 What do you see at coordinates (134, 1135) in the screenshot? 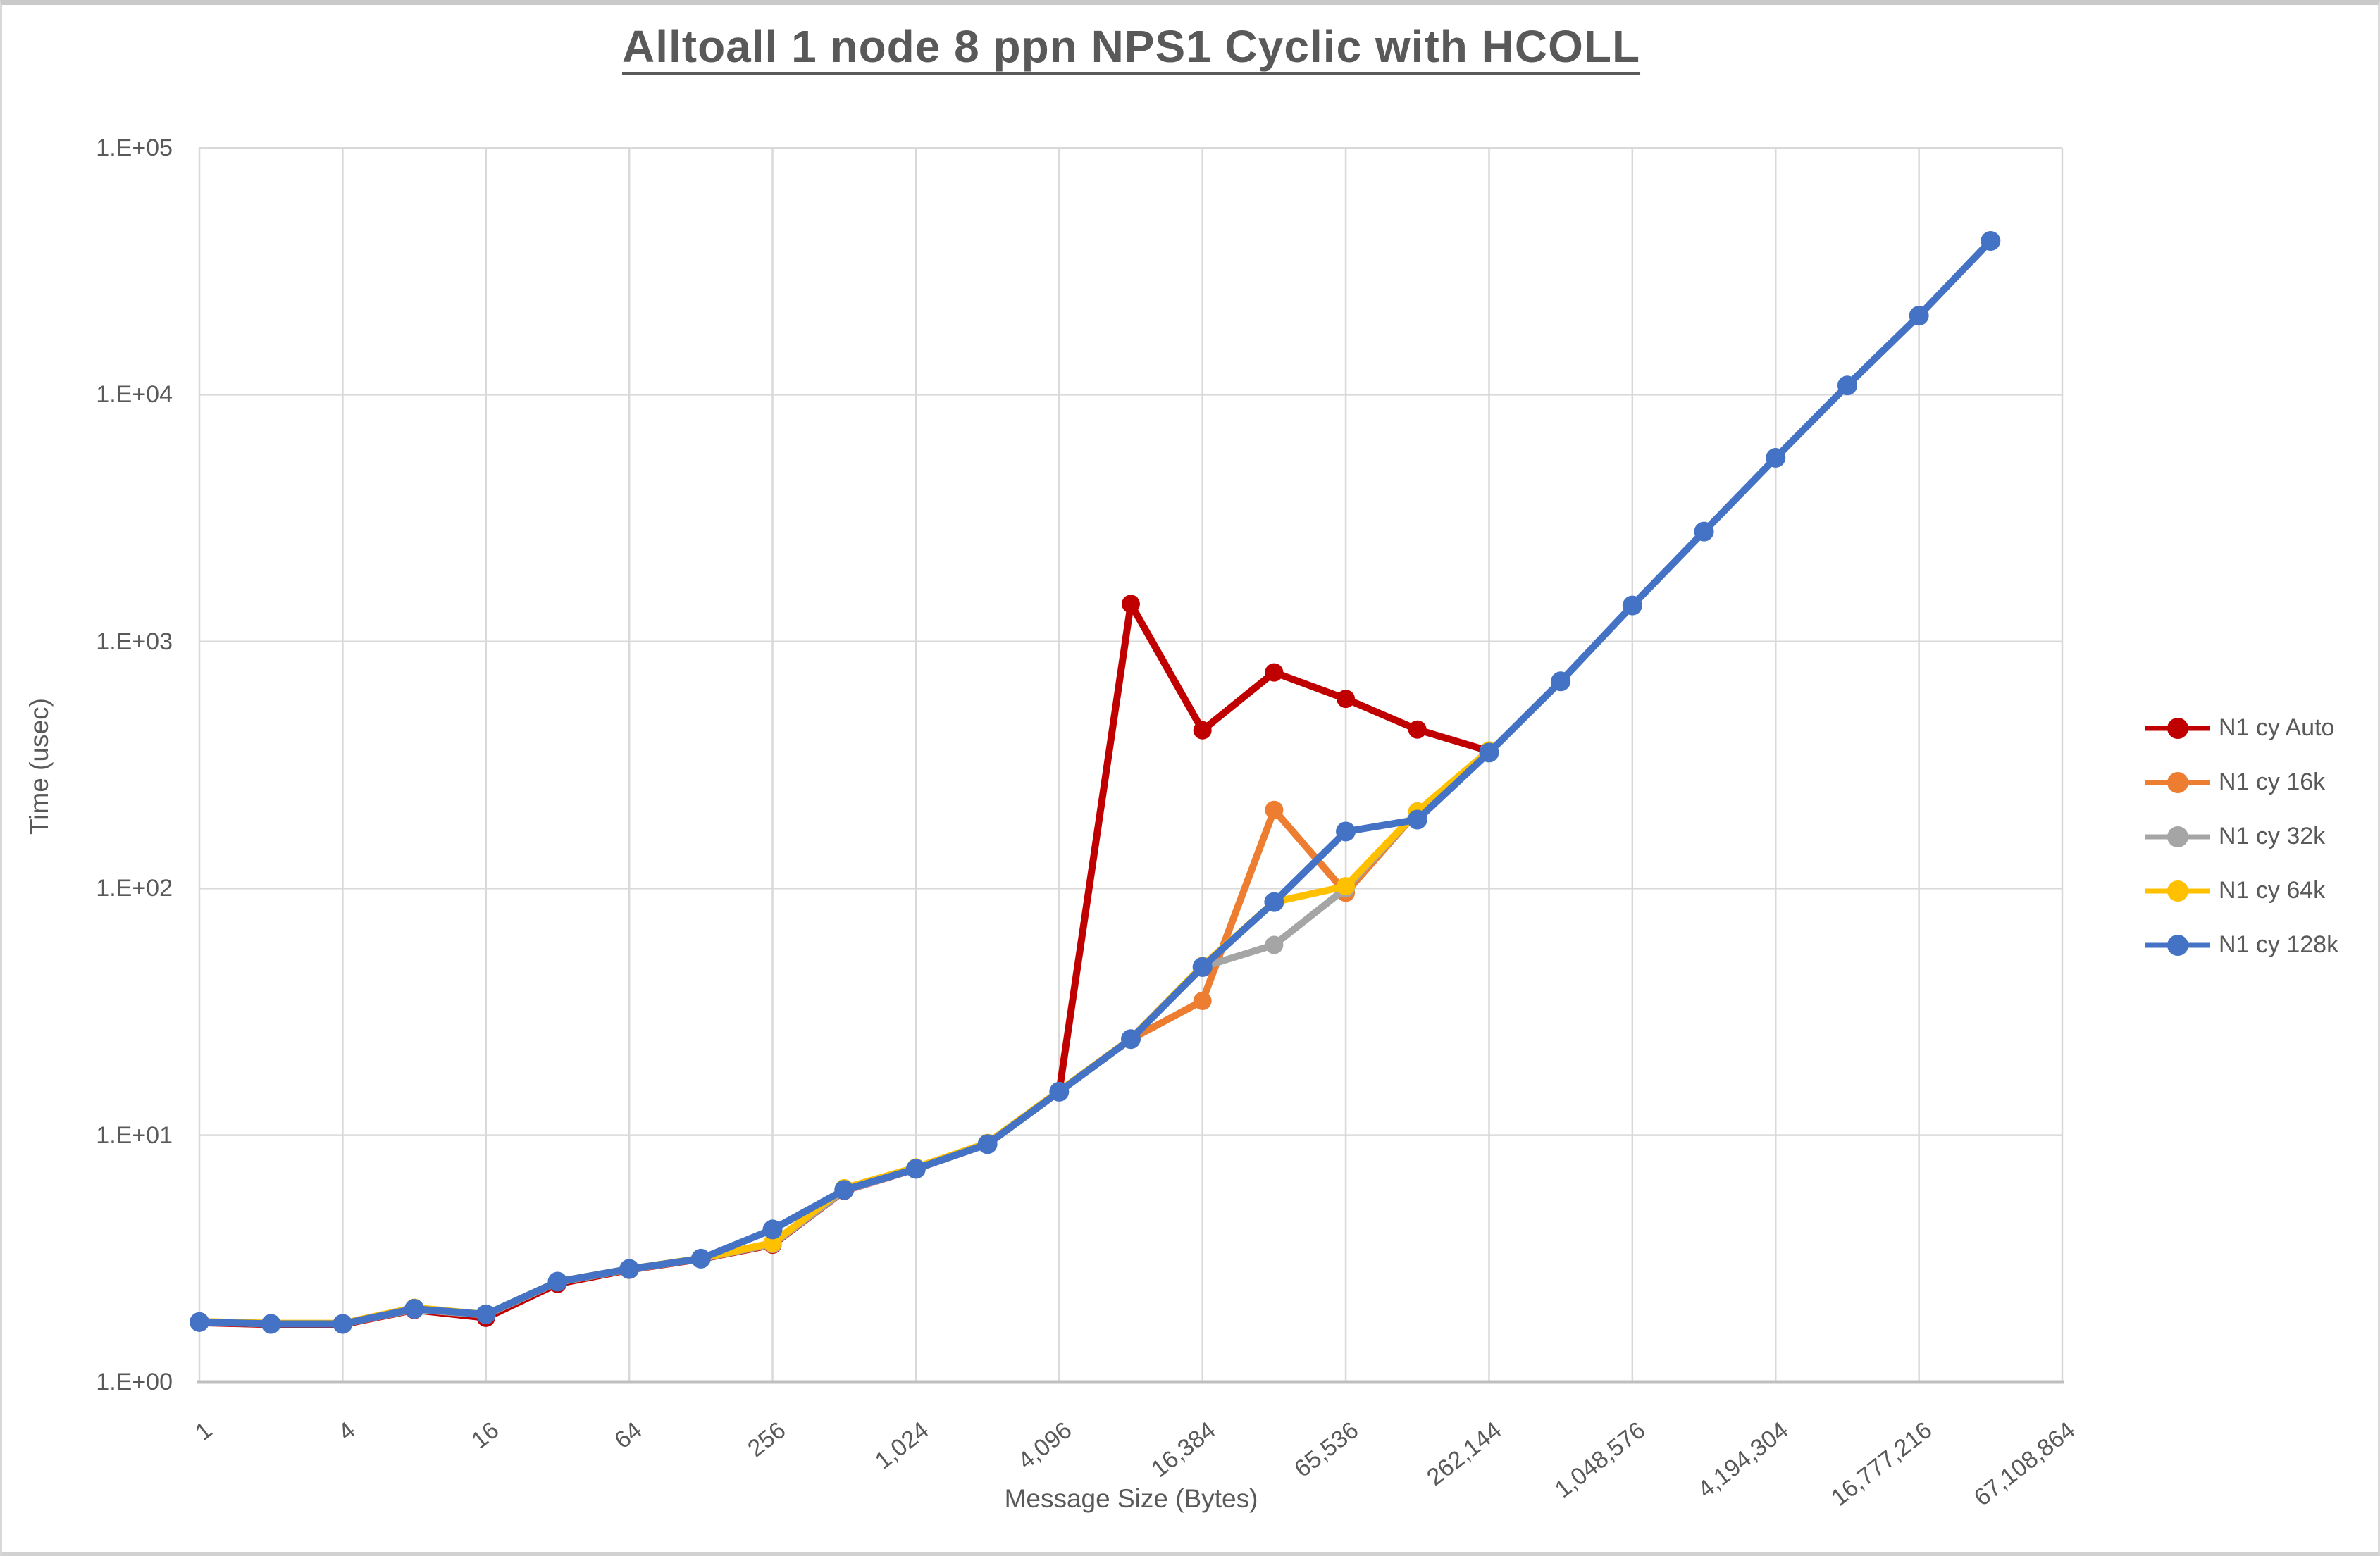
I see `y-tick-label: 1.E+01` at bounding box center [134, 1135].